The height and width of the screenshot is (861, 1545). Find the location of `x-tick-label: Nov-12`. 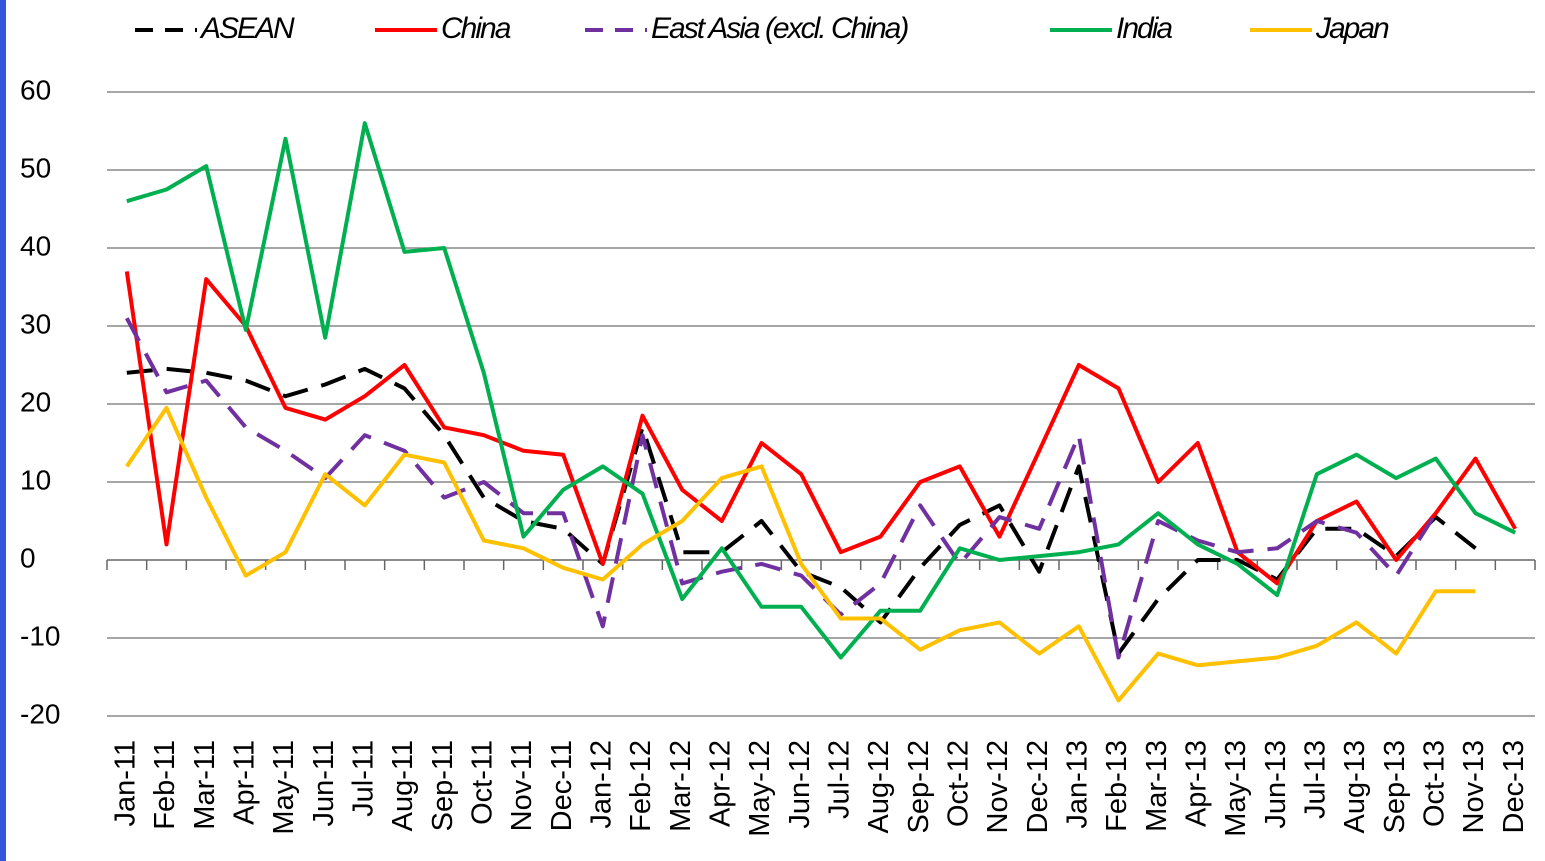

x-tick-label: Nov-12 is located at coordinates (998, 787).